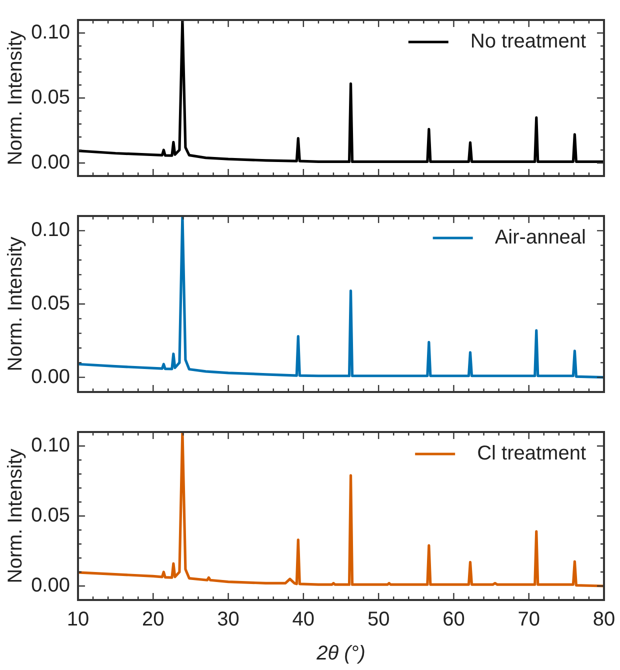  What do you see at coordinates (78, 619) in the screenshot?
I see `x-tick-label: 10` at bounding box center [78, 619].